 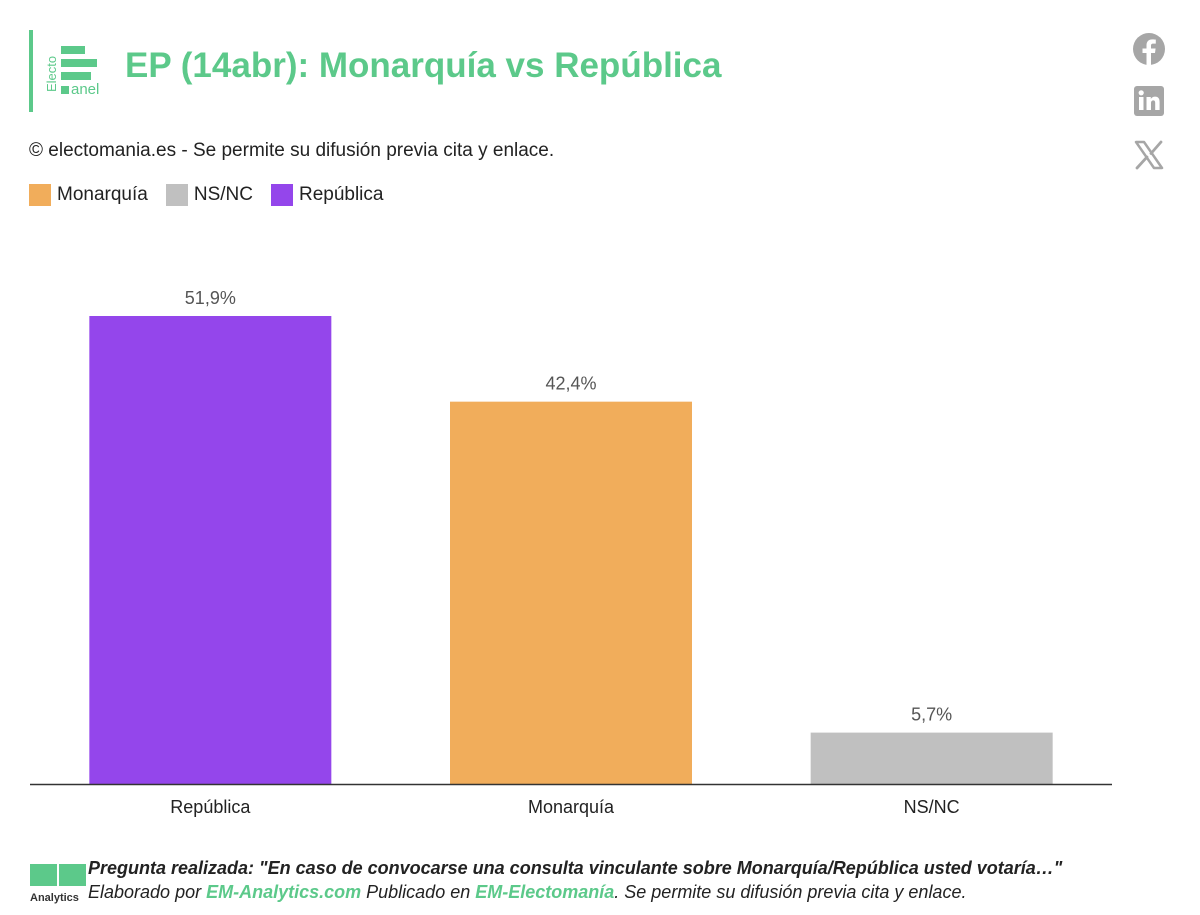 I want to click on em-analytics-link: EM-Analytics.com, so click(x=284, y=892).